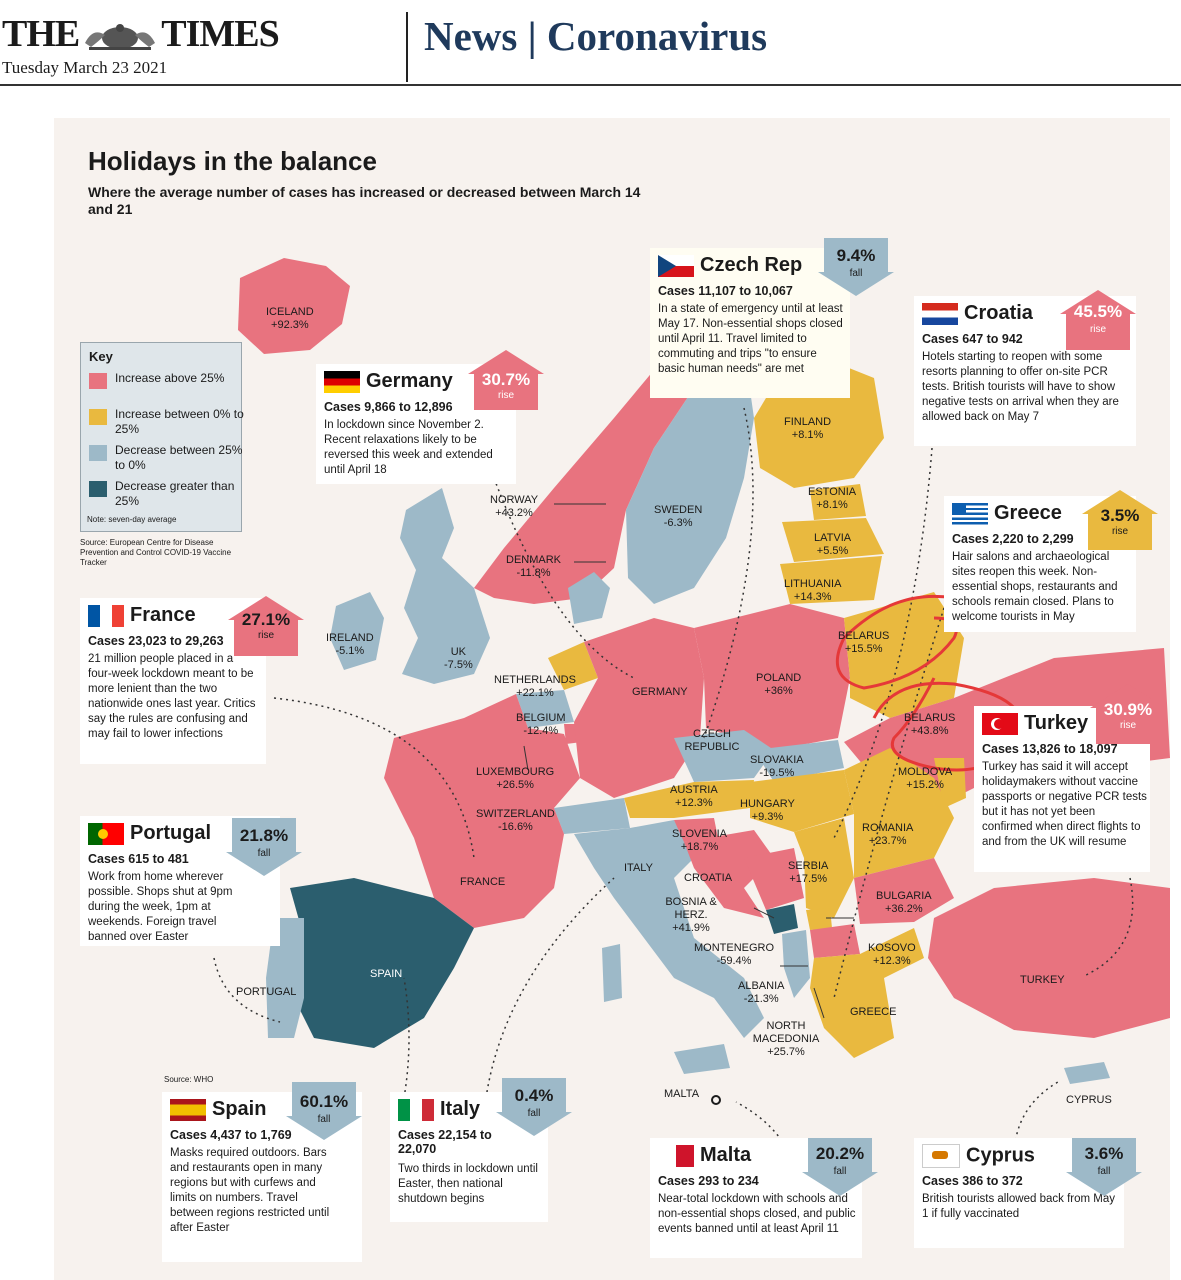 The image size is (1181, 1280). What do you see at coordinates (899, 813) in the screenshot?
I see `romania-shape` at bounding box center [899, 813].